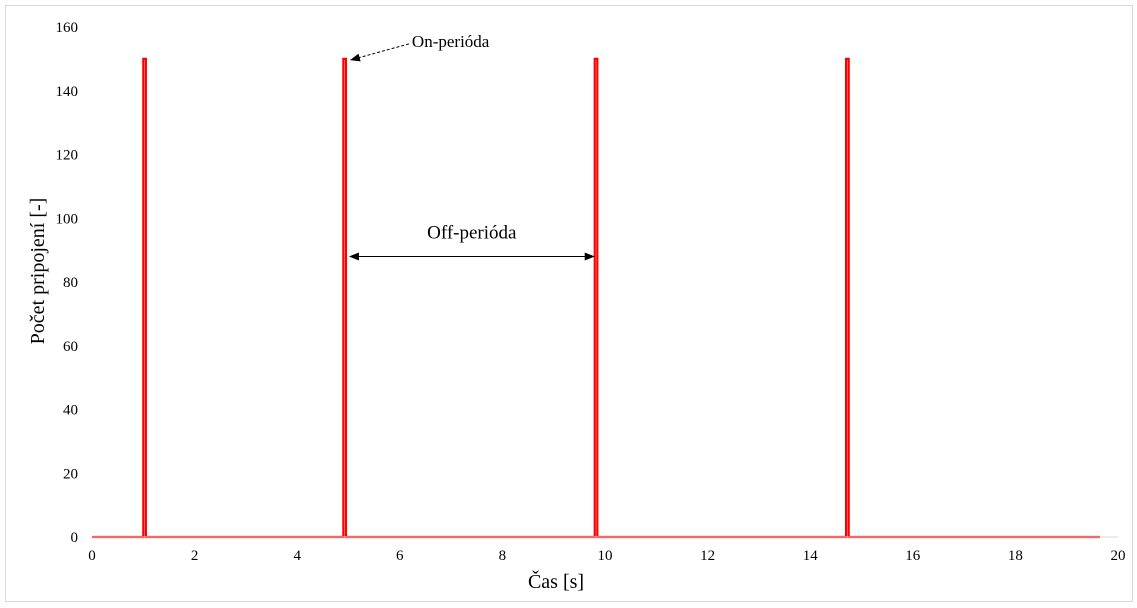 This screenshot has width=1137, height=608. Describe the element at coordinates (70, 474) in the screenshot. I see `y-tick-label: 20` at that location.